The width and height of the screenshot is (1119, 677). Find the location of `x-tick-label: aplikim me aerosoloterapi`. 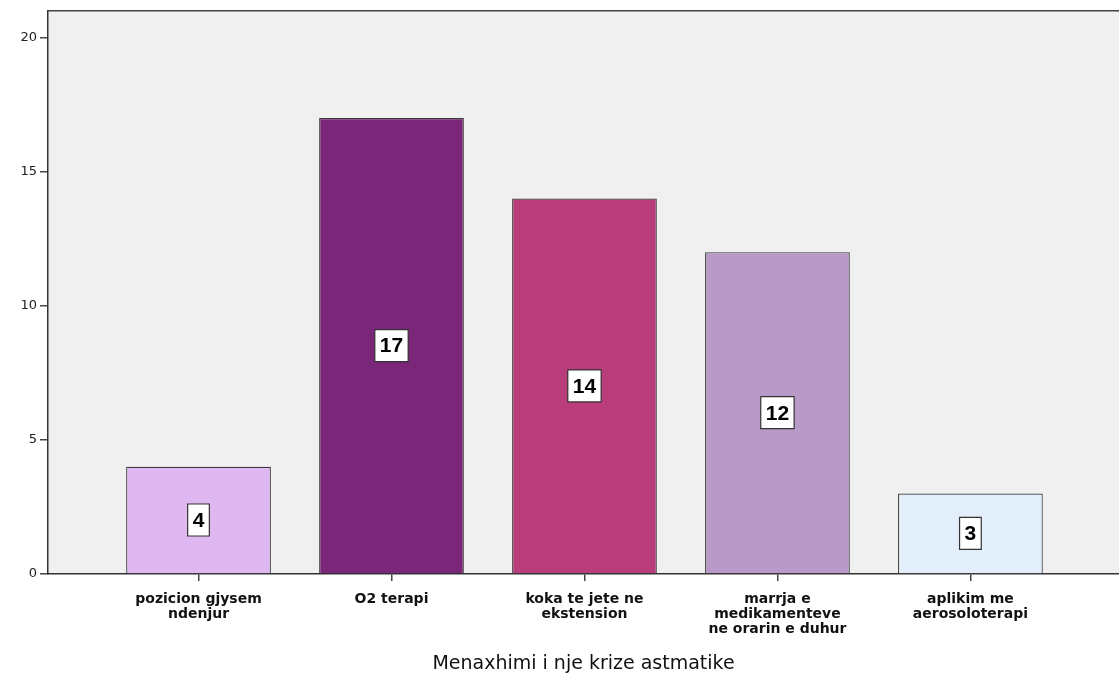

x-tick-label: aplikim me aerosoloterapi is located at coordinates (970, 606).